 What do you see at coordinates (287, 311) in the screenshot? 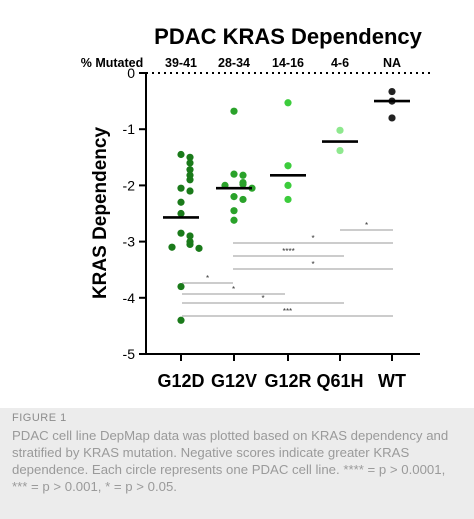
I see `significance-label: ***` at bounding box center [287, 311].